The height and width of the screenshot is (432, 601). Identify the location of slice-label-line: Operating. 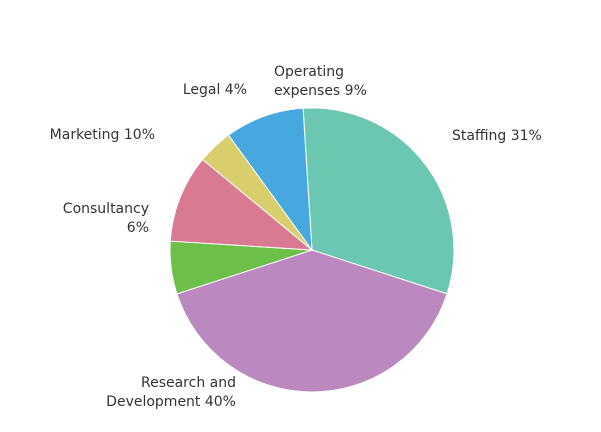
(309, 72).